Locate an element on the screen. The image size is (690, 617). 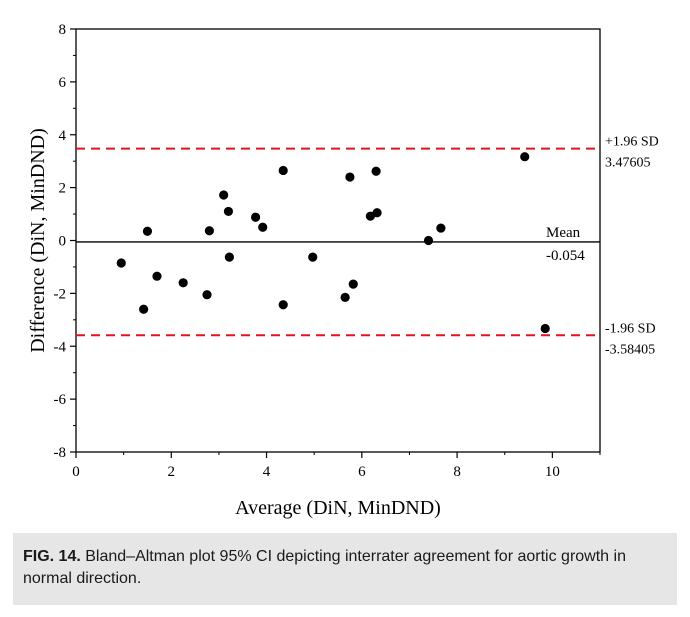
reference-line-value: 3.47605 is located at coordinates (628, 163).